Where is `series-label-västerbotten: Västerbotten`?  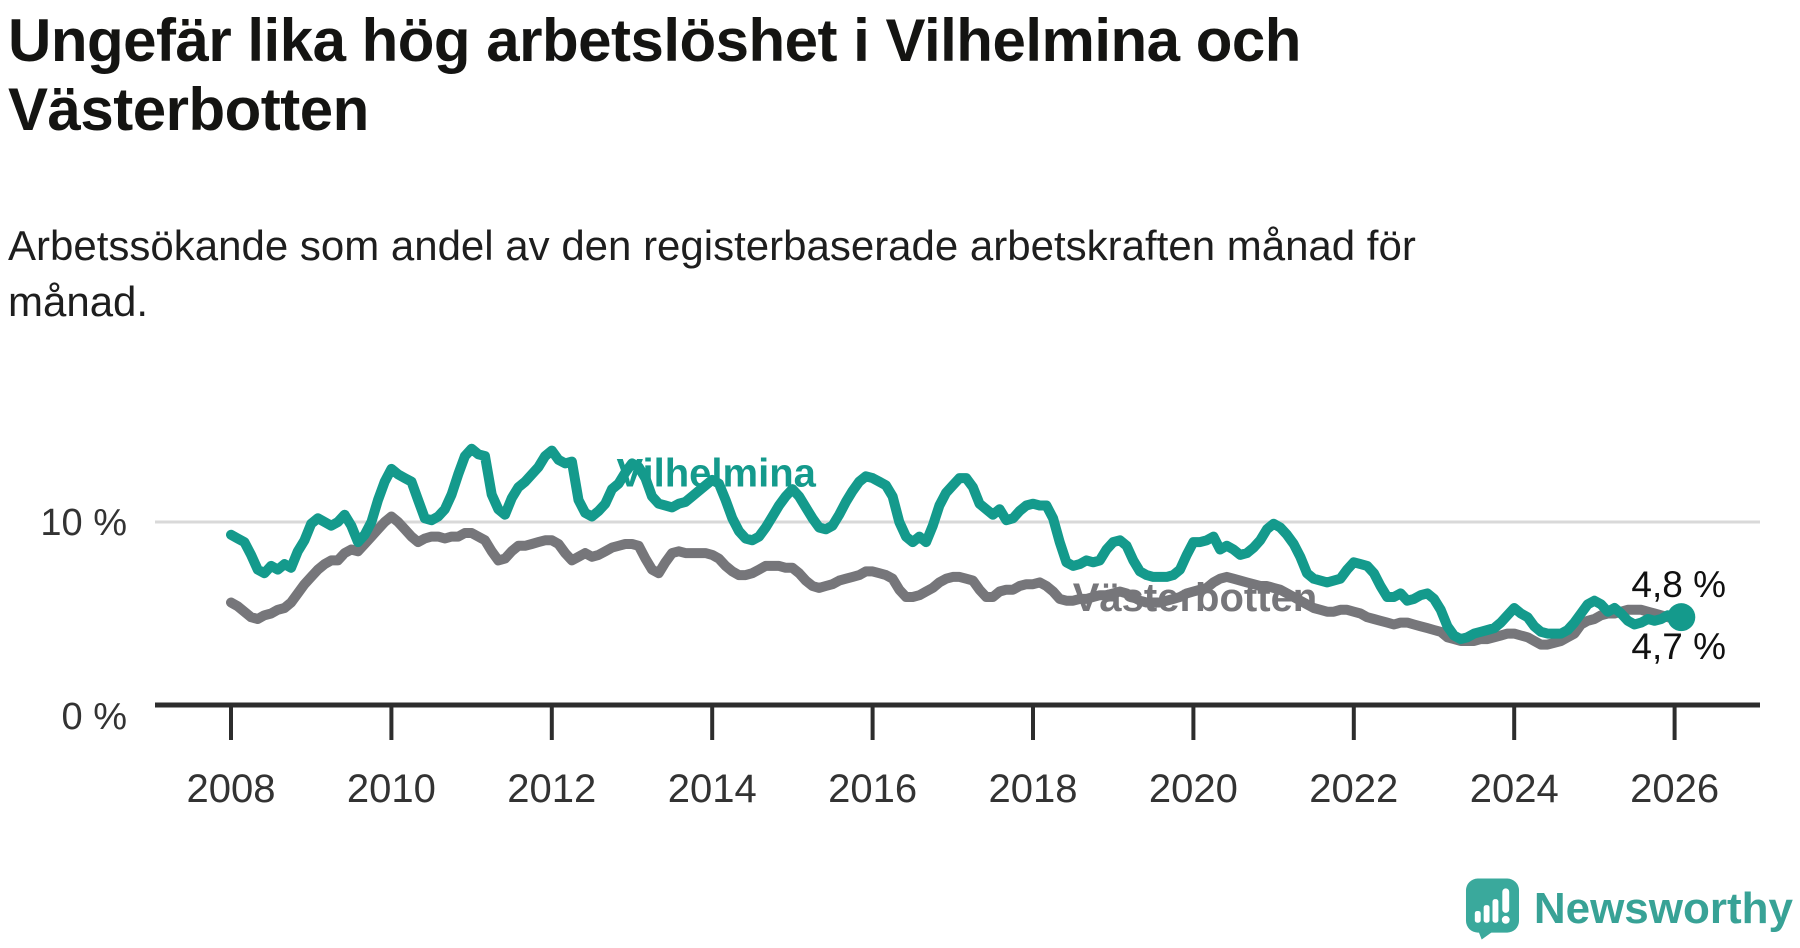
series-label-västerbotten: Västerbotten is located at coordinates (1195, 598).